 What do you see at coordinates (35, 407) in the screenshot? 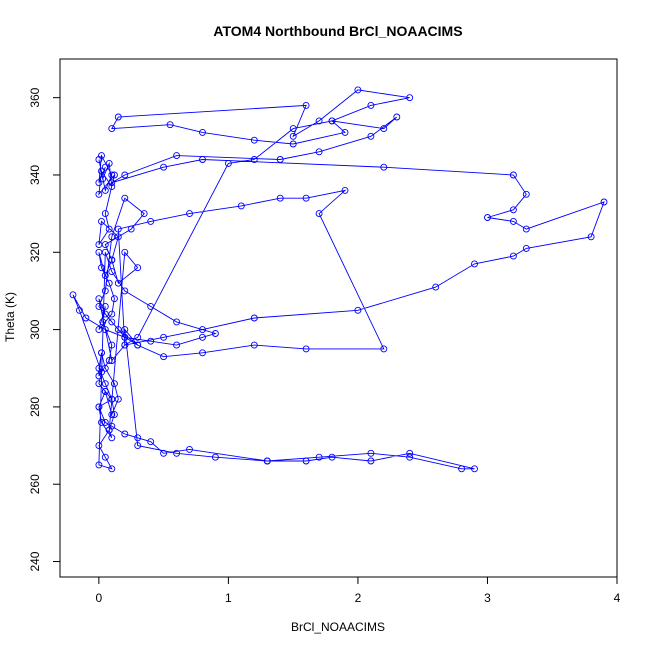
I see `y-tick-label: 280` at bounding box center [35, 407].